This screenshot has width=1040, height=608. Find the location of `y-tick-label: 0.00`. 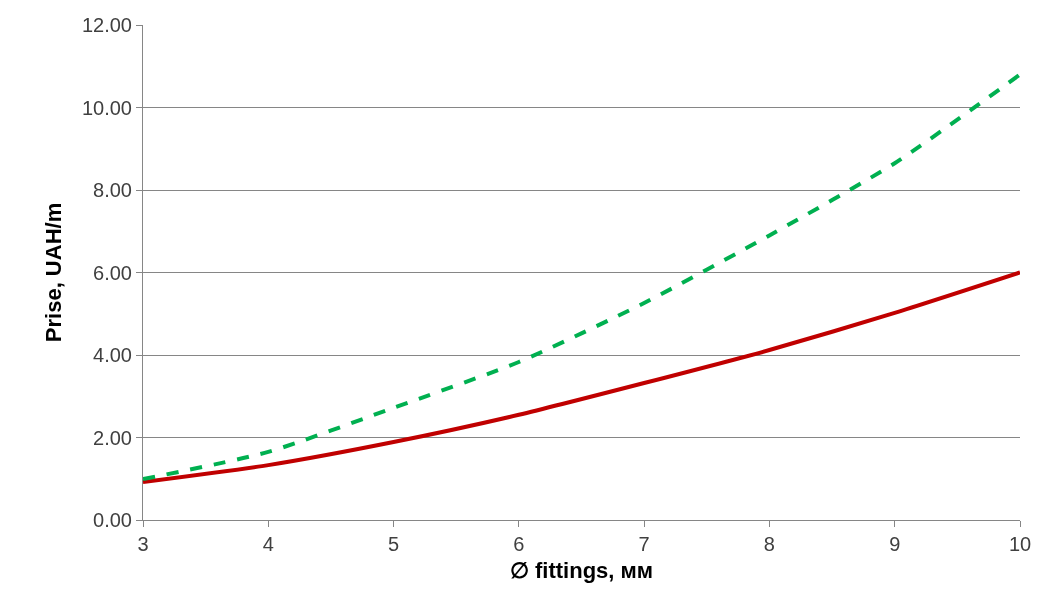

y-tick-label: 0.00 is located at coordinates (112, 520).